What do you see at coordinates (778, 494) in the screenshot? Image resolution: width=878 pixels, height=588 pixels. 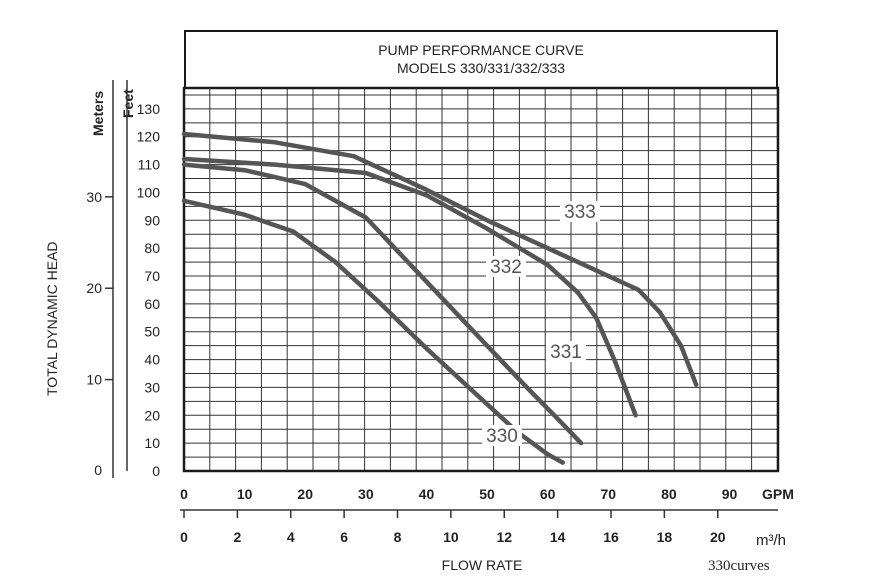 I see `x-unit-gpm: GPM` at bounding box center [778, 494].